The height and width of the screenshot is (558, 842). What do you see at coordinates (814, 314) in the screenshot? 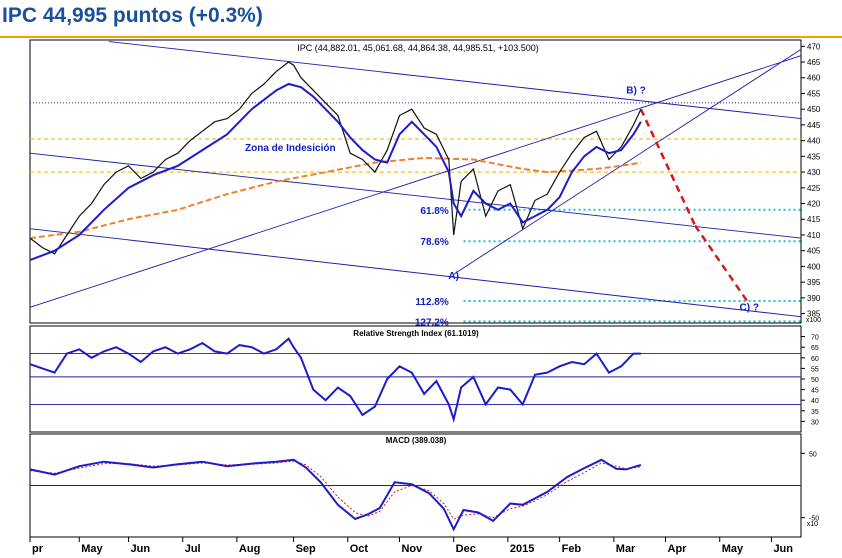
I see `price-y-tick-label: 385` at bounding box center [814, 314].